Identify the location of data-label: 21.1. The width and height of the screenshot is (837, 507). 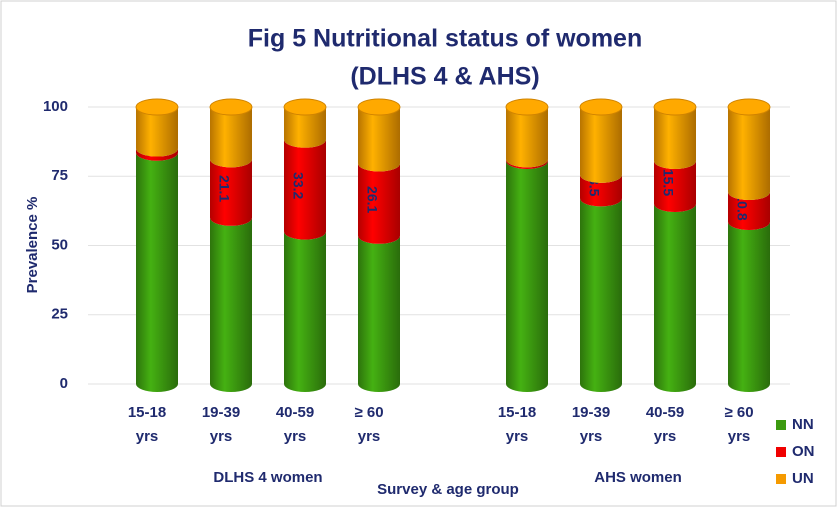
(224, 188).